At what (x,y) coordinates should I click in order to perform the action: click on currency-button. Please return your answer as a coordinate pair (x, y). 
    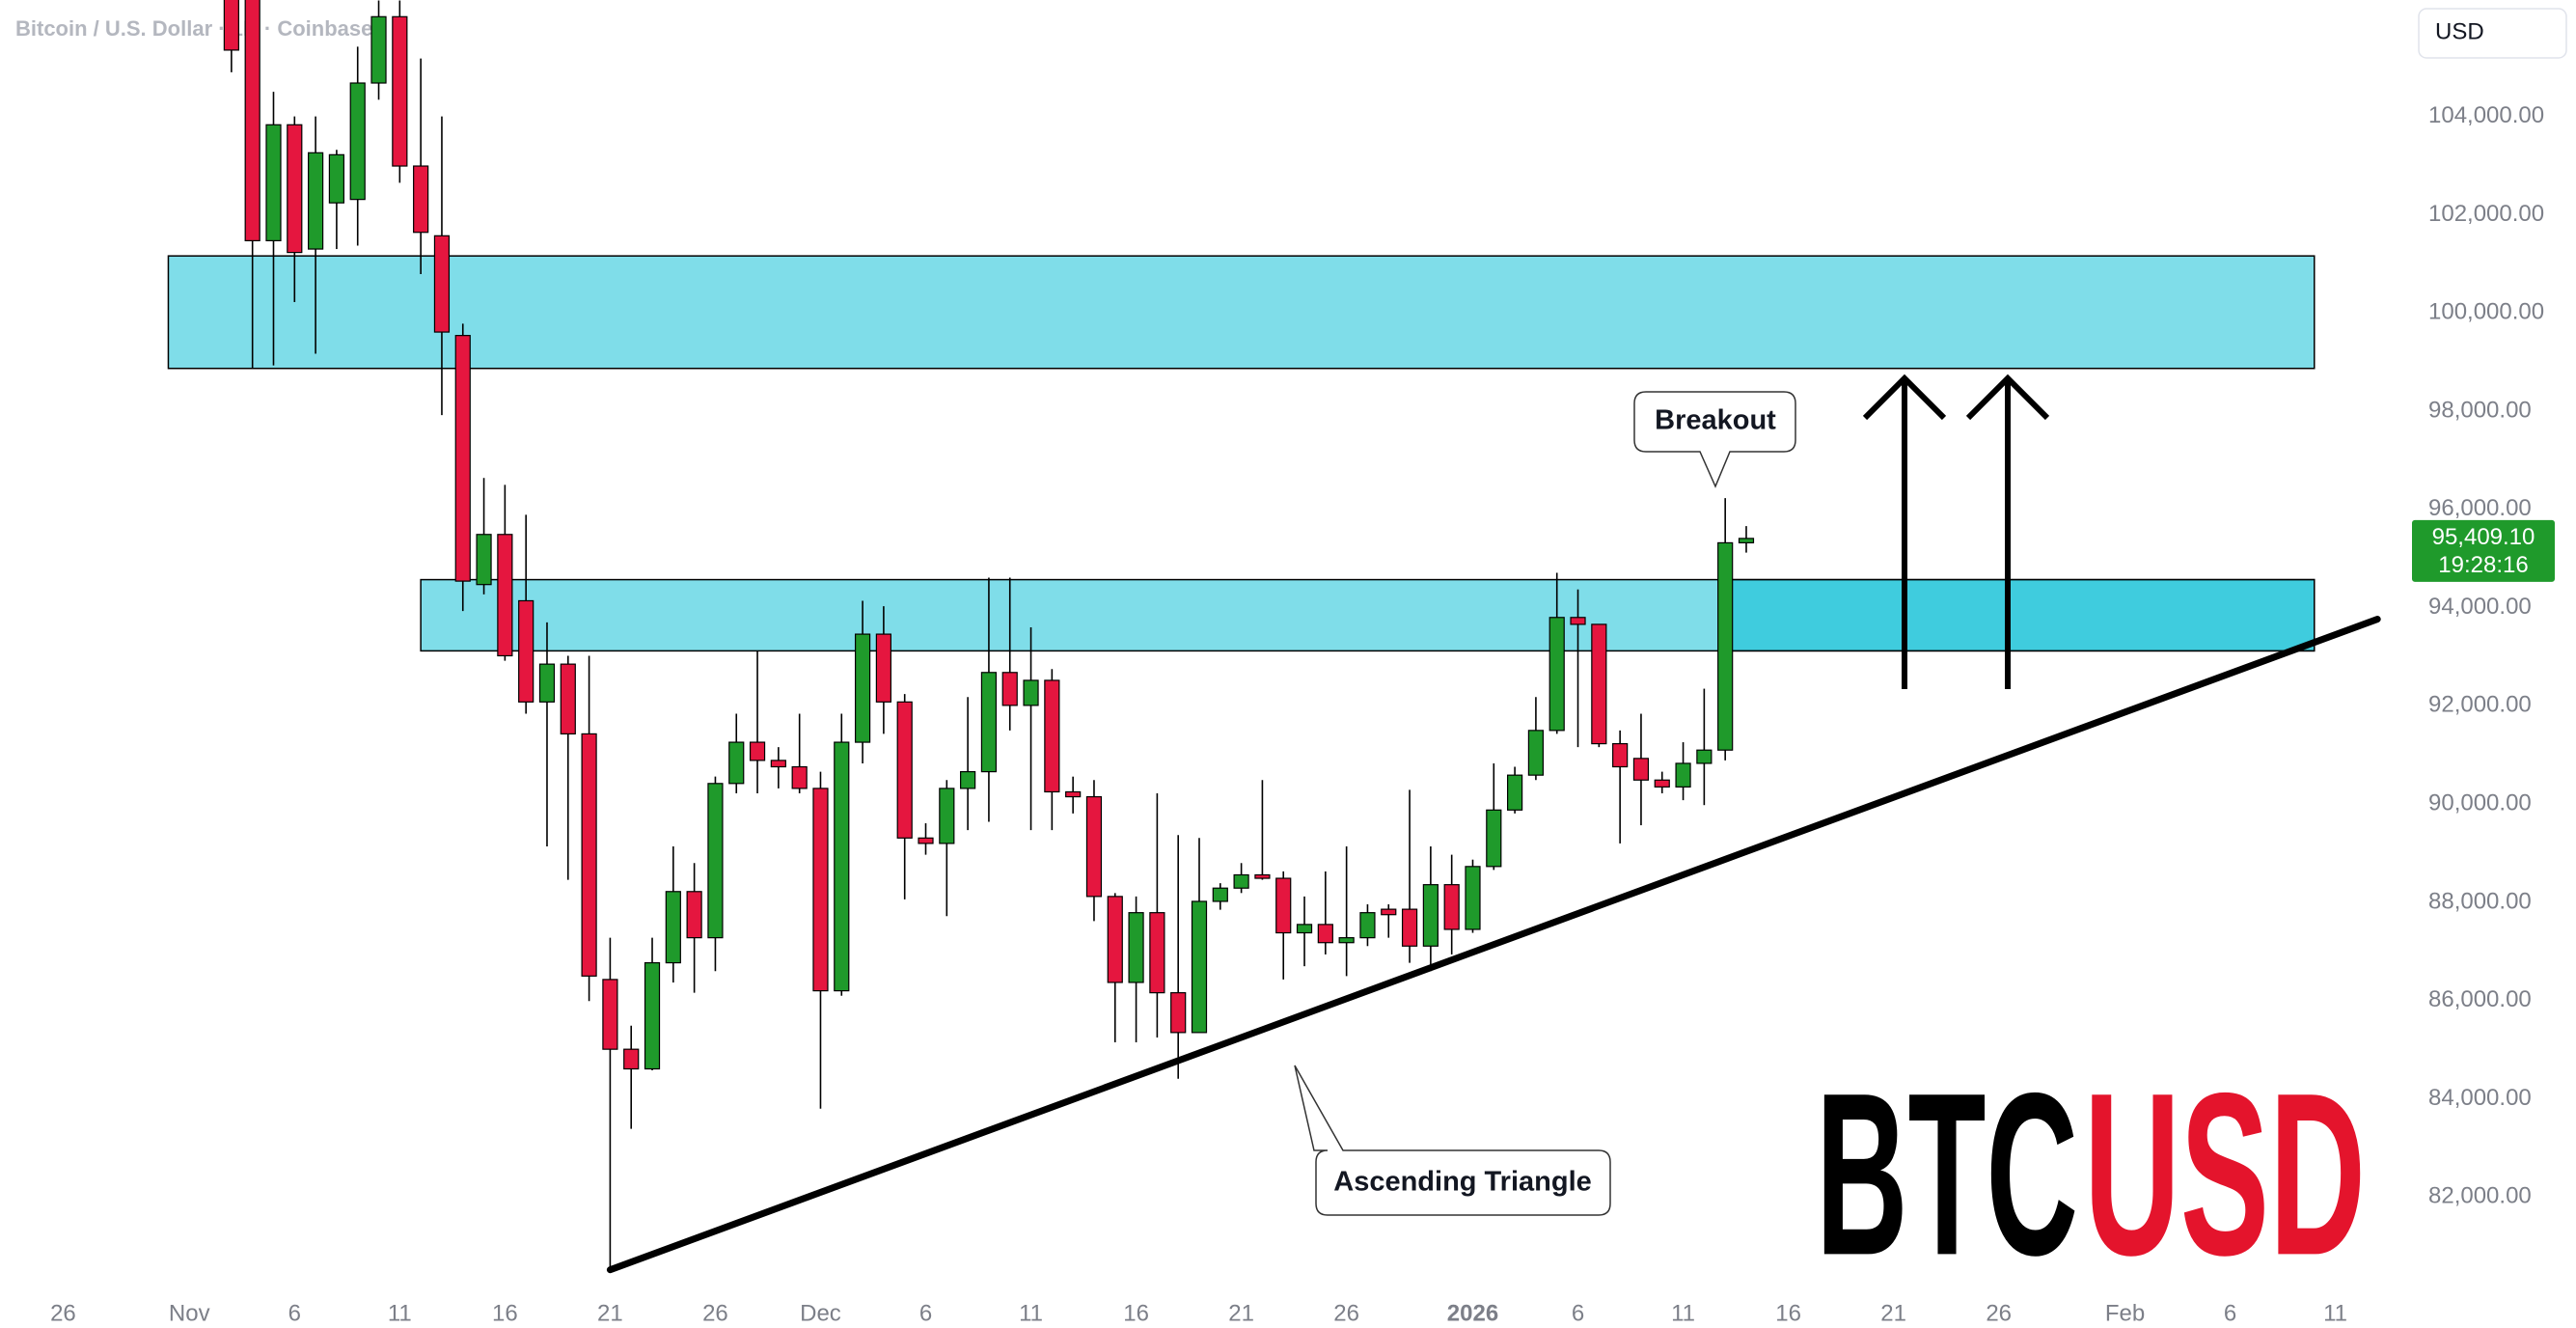
    Looking at the image, I should click on (2492, 34).